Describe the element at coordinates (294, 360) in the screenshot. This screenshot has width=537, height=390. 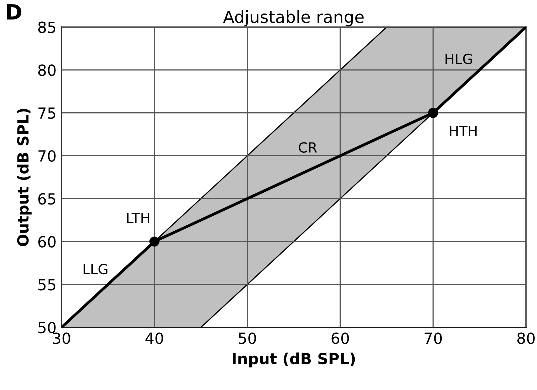
I see `x-axis-title: Input (dB SPL)` at that location.